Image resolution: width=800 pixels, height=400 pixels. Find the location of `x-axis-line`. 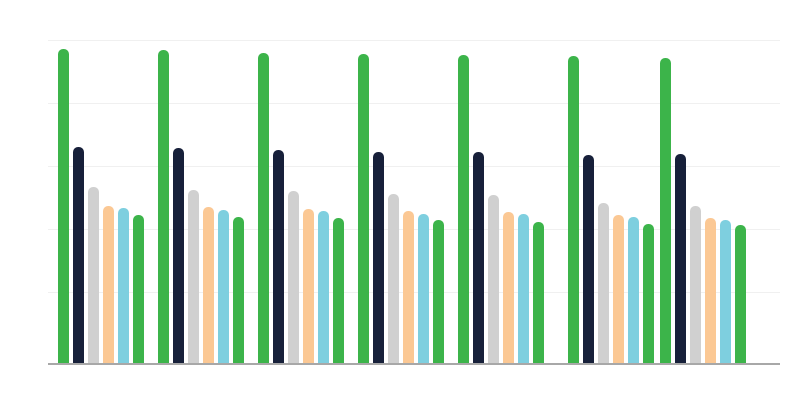

x-axis-line is located at coordinates (414, 364).